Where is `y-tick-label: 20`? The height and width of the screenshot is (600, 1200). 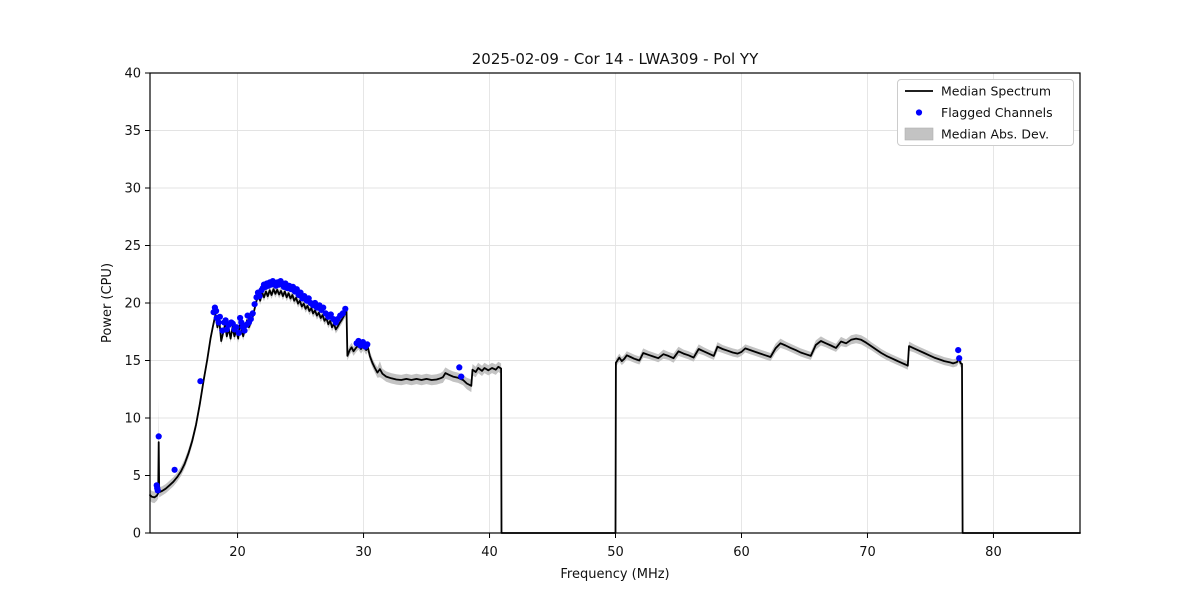 y-tick-label: 20 is located at coordinates (132, 304).